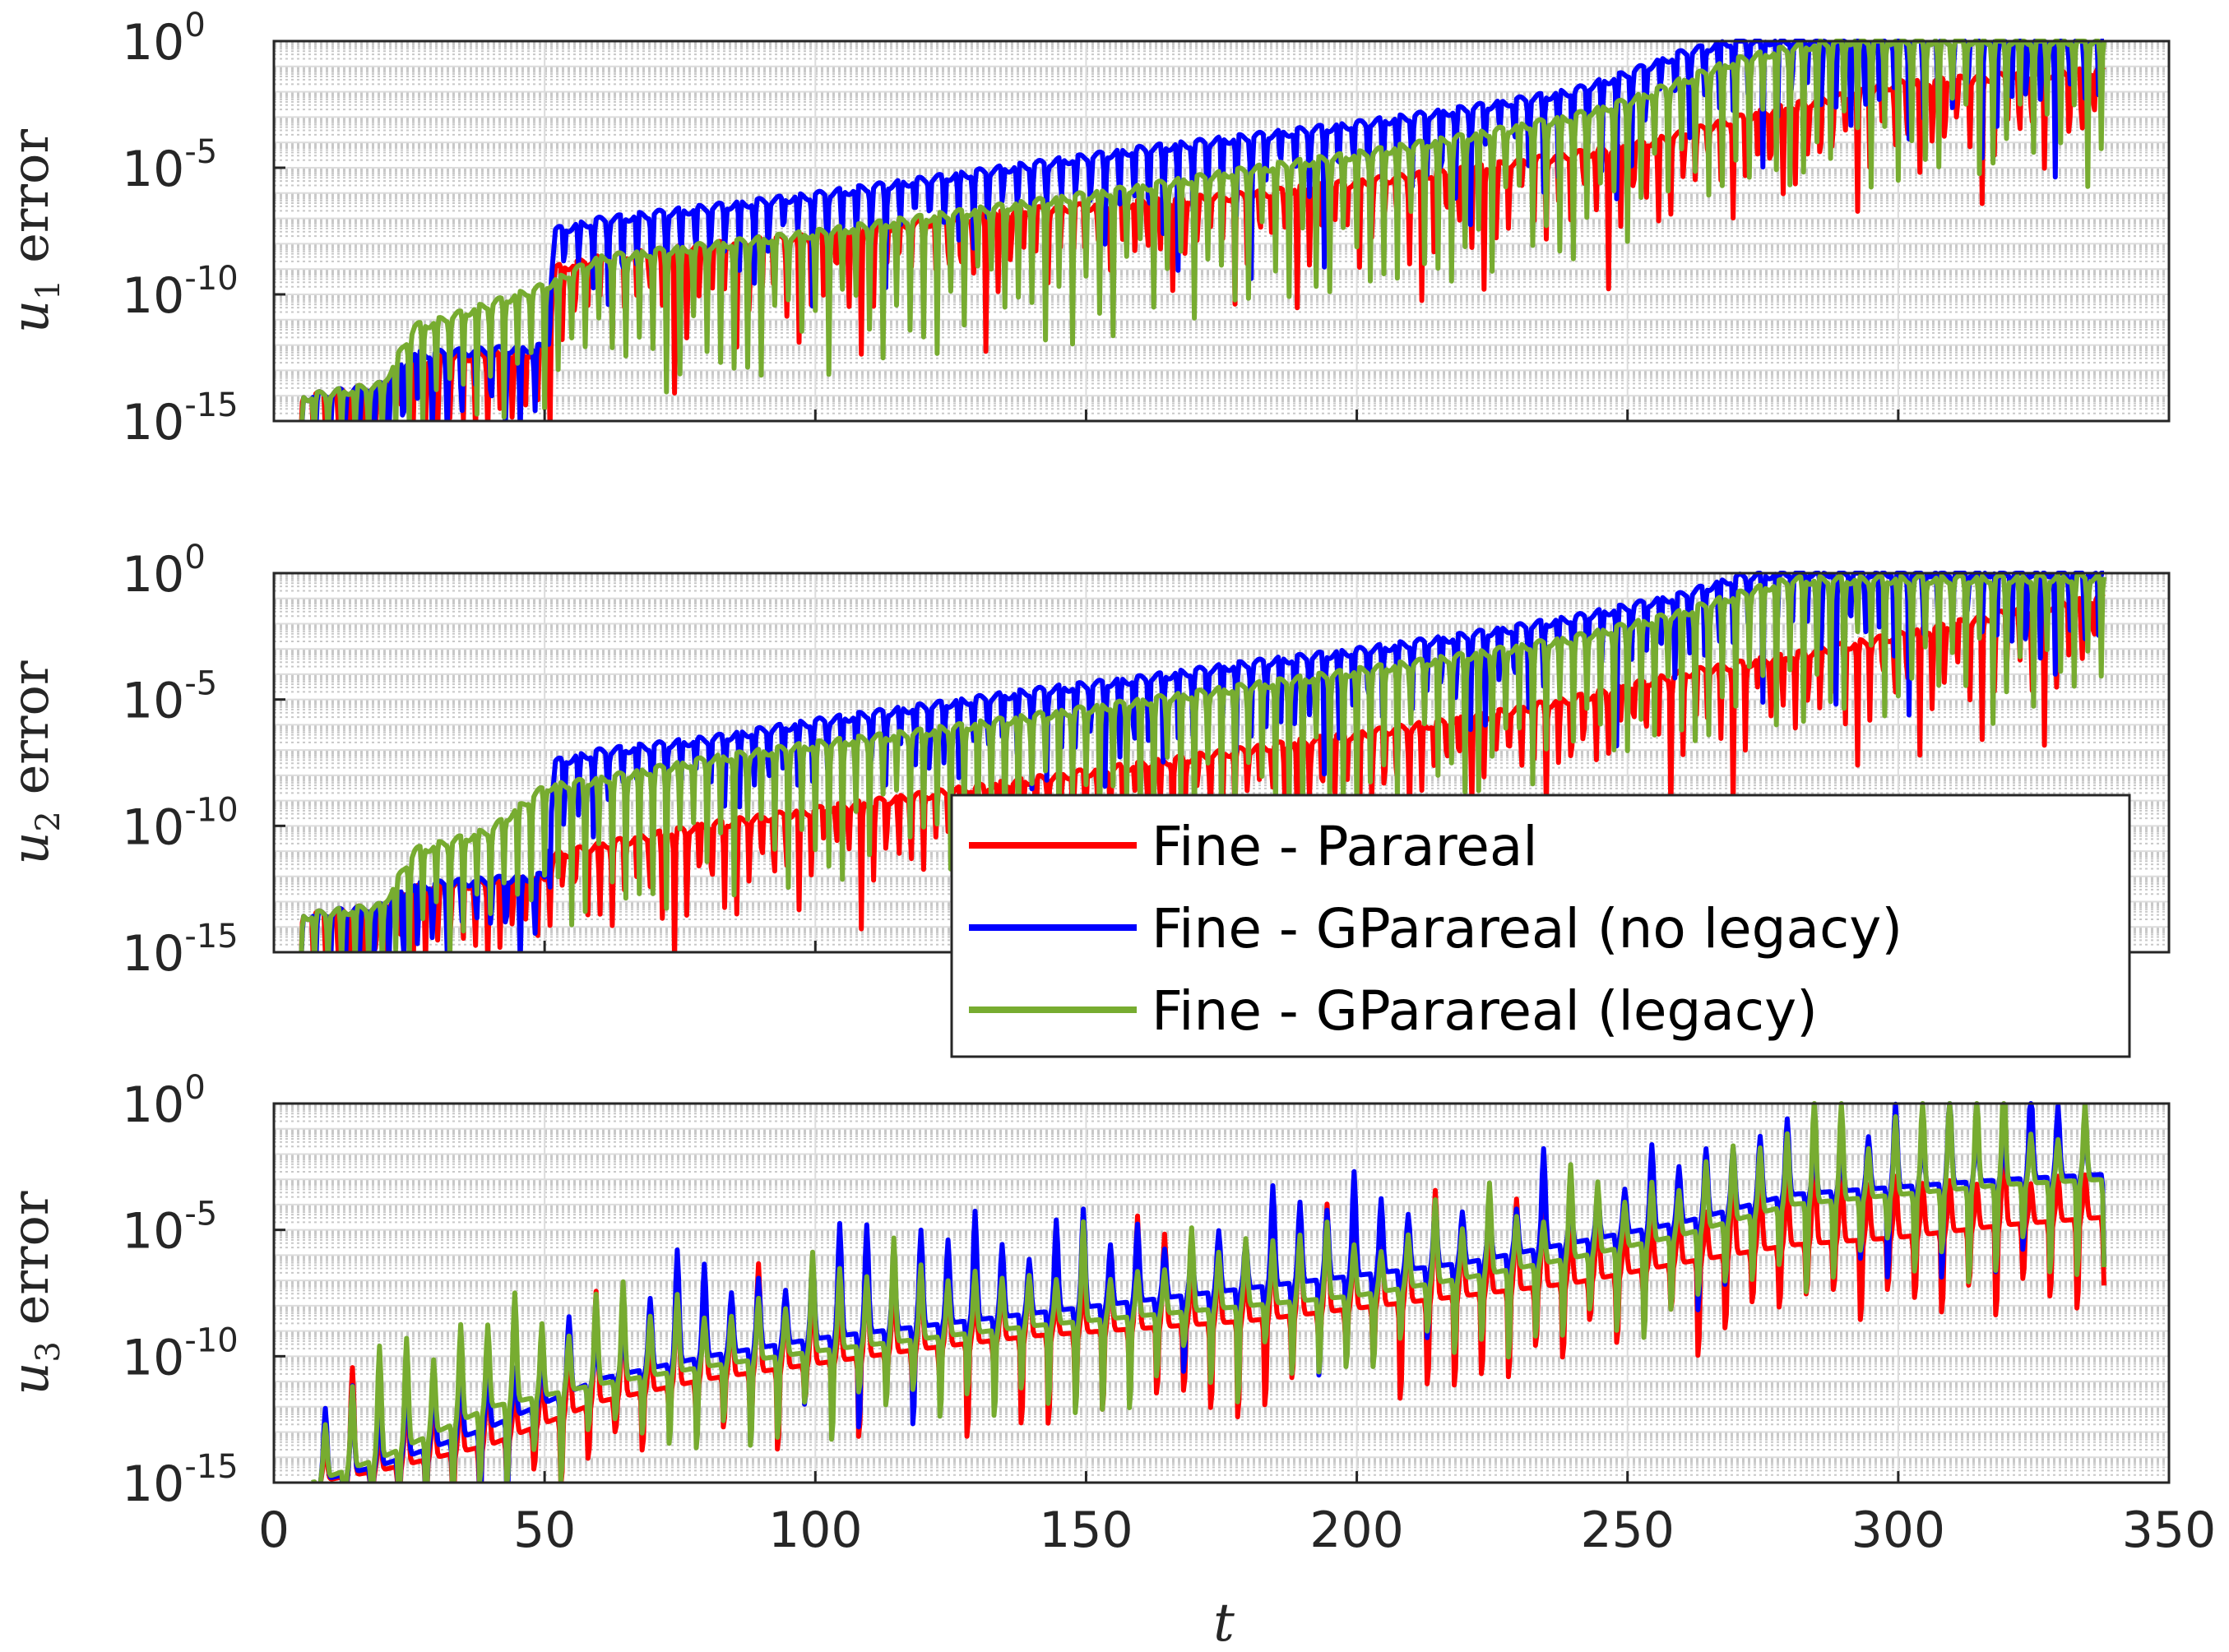  What do you see at coordinates (203, 229) in the screenshot?
I see `y-ticks-top: 10⁰ 10⁻⁵ 10⁻¹⁰ 10⁻¹⁵` at bounding box center [203, 229].